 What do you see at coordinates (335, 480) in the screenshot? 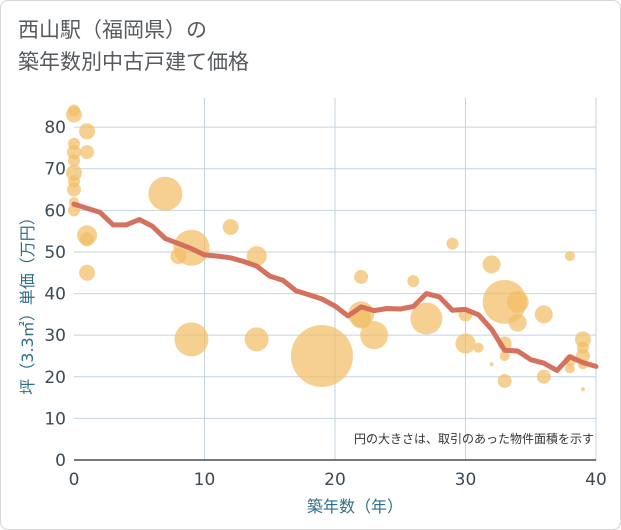
I see `x-tick-label: 20` at bounding box center [335, 480].